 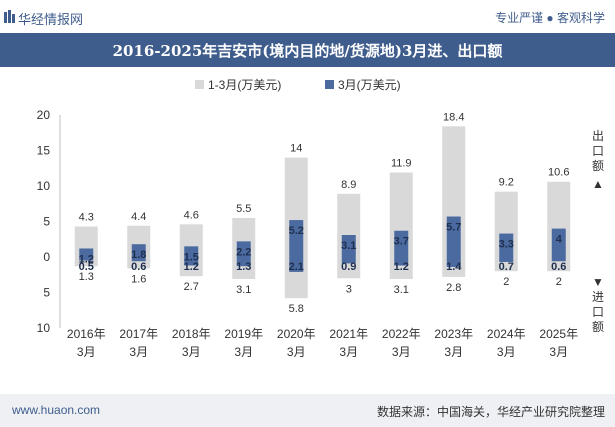 I want to click on data-label-cumulative-export: 5.5, so click(x=243, y=209).